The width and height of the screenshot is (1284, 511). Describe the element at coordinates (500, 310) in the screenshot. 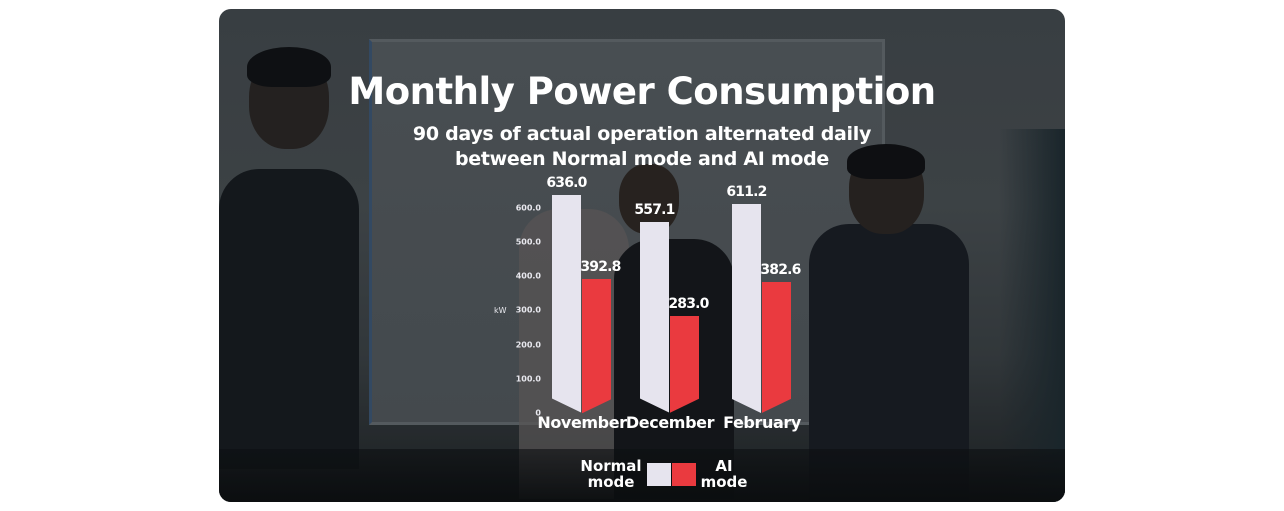

I see `y-axis-label: kW` at that location.